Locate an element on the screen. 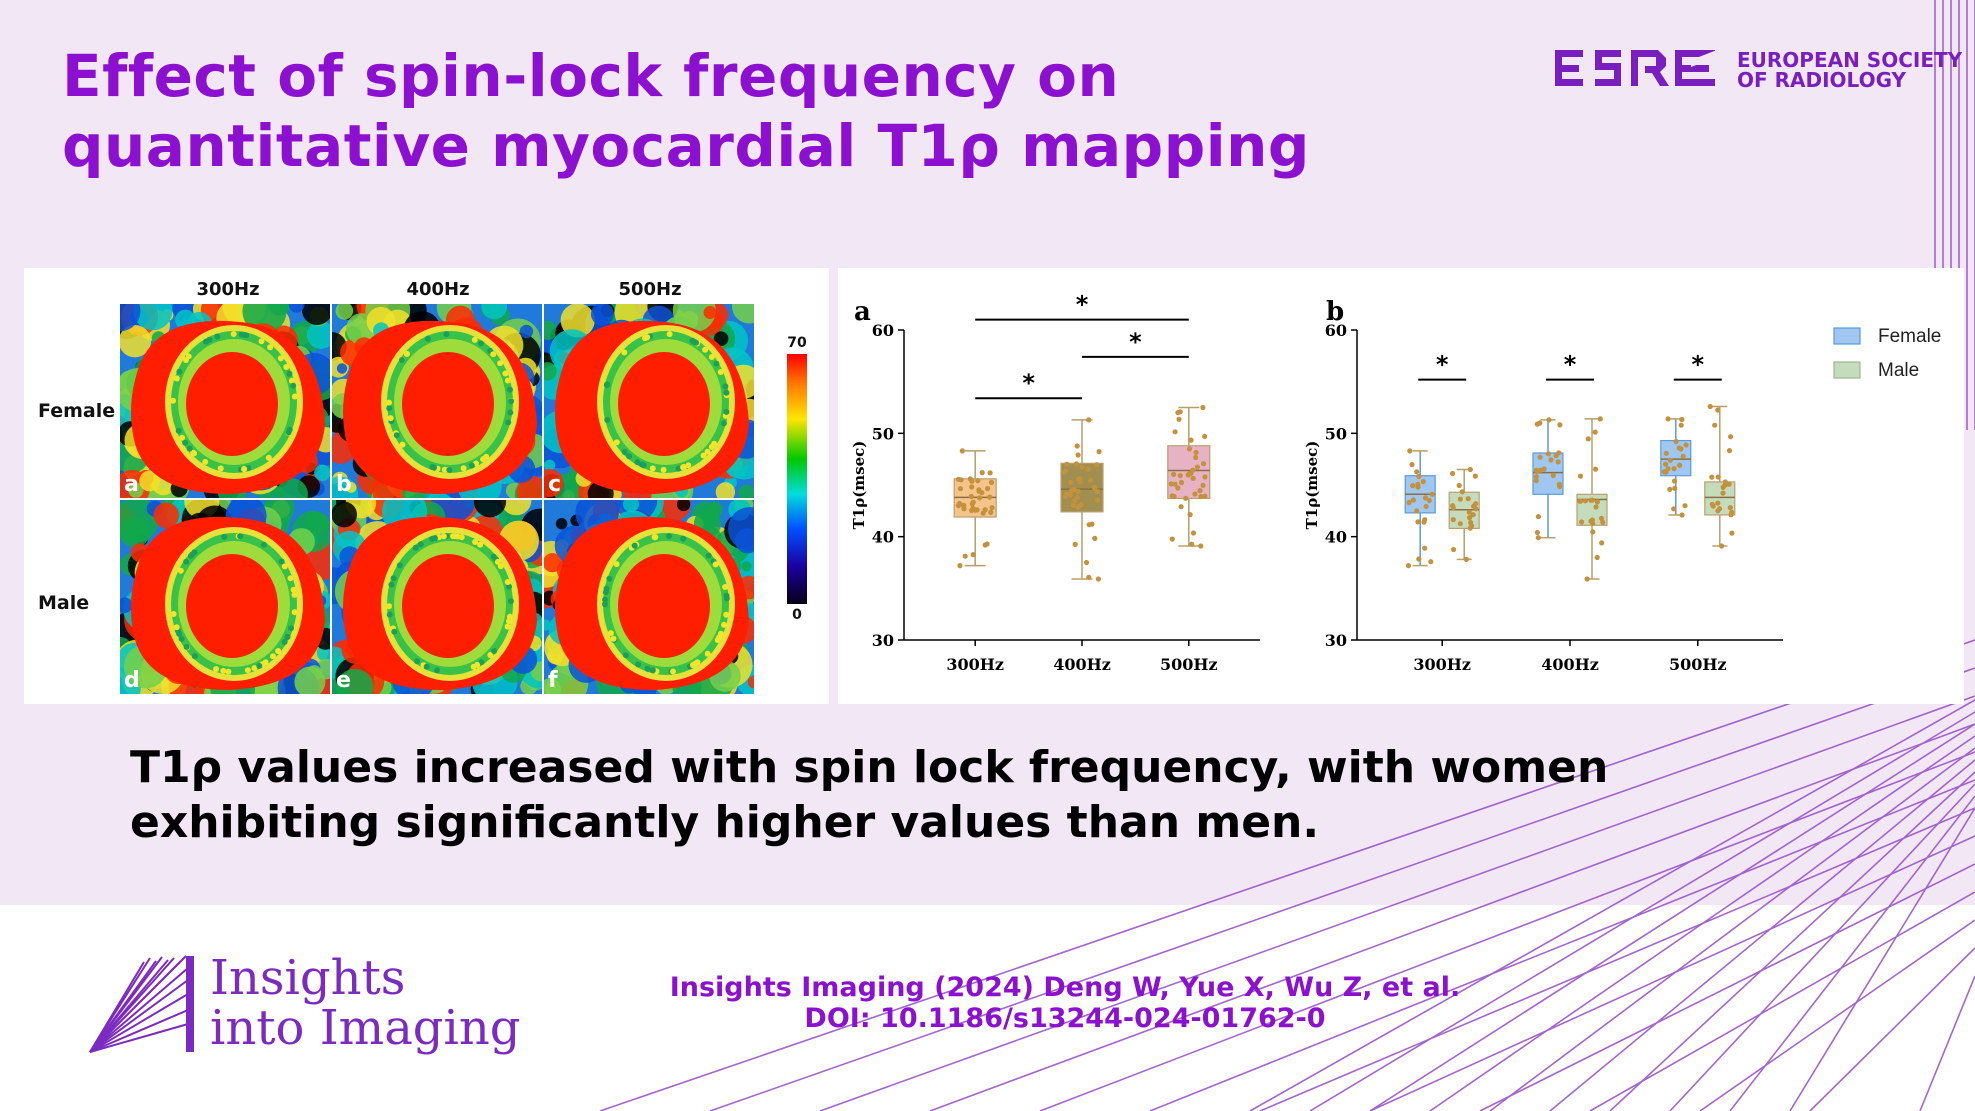 This screenshot has width=1975, height=1111. society-name-line-1: EUROPEAN SOCIETY is located at coordinates (1850, 60).